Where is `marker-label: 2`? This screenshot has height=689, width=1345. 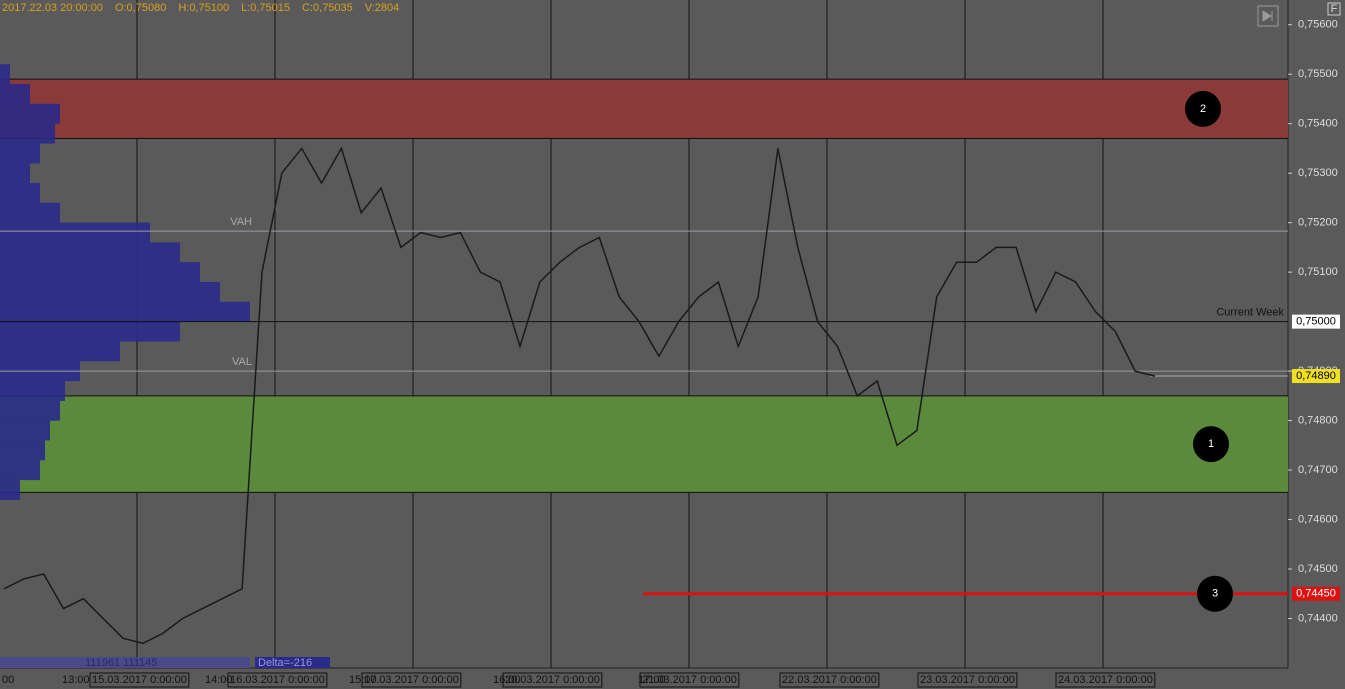 marker-label: 2 is located at coordinates (1203, 109).